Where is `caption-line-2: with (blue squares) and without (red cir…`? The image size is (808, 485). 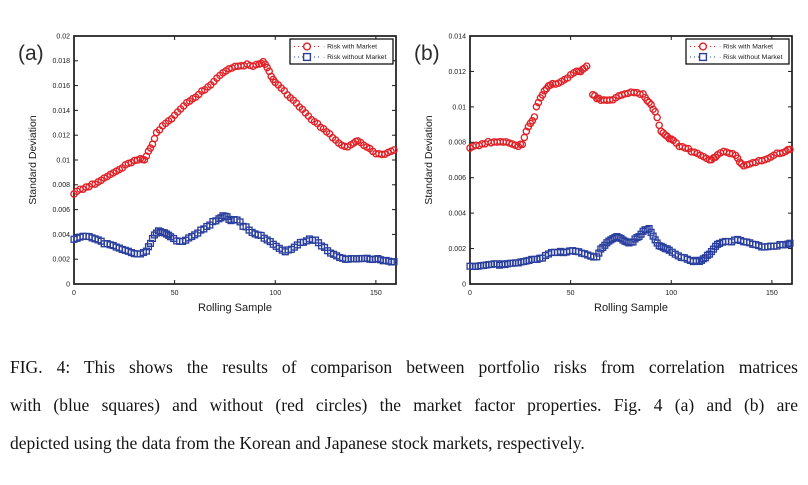
caption-line-2: with (blue squares) and without (red cir… is located at coordinates (404, 405).